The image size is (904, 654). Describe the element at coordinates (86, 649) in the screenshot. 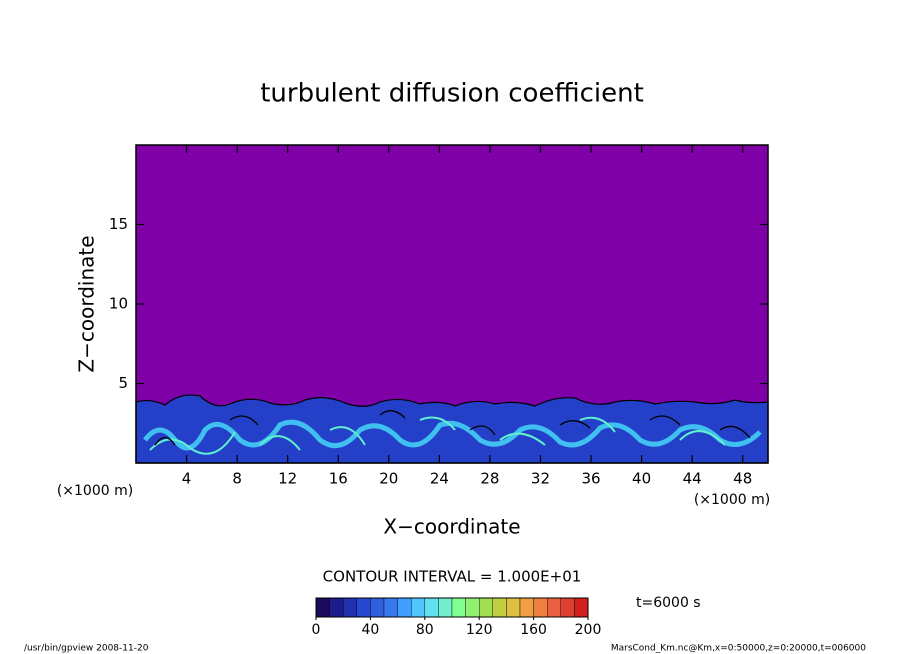

I see `footer-left: /usr/bin/gpview 2008-11-20` at that location.